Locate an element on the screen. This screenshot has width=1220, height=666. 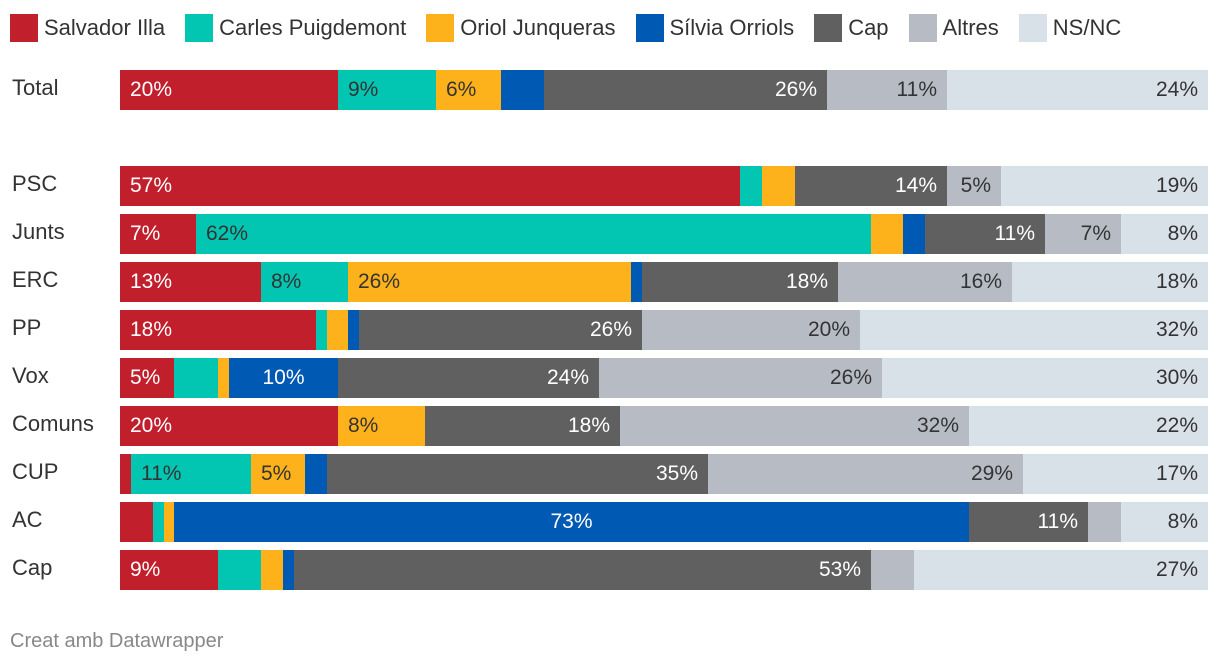
data-label: 29% is located at coordinates (991, 473).